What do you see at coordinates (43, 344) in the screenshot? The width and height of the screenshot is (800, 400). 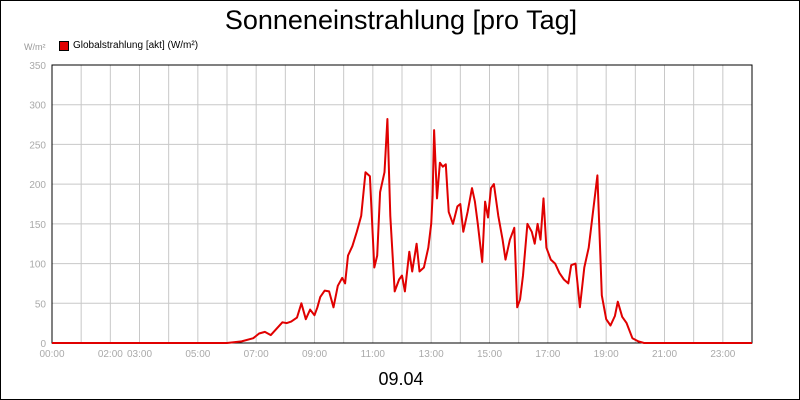 I see `y-tick-label: 0` at bounding box center [43, 344].